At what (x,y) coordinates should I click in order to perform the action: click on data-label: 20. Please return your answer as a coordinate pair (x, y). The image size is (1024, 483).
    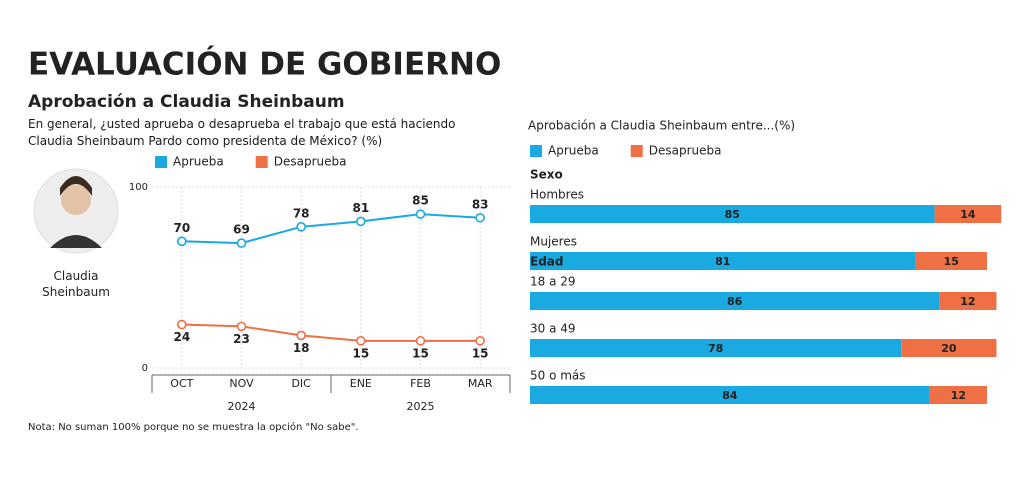
    Looking at the image, I should click on (949, 348).